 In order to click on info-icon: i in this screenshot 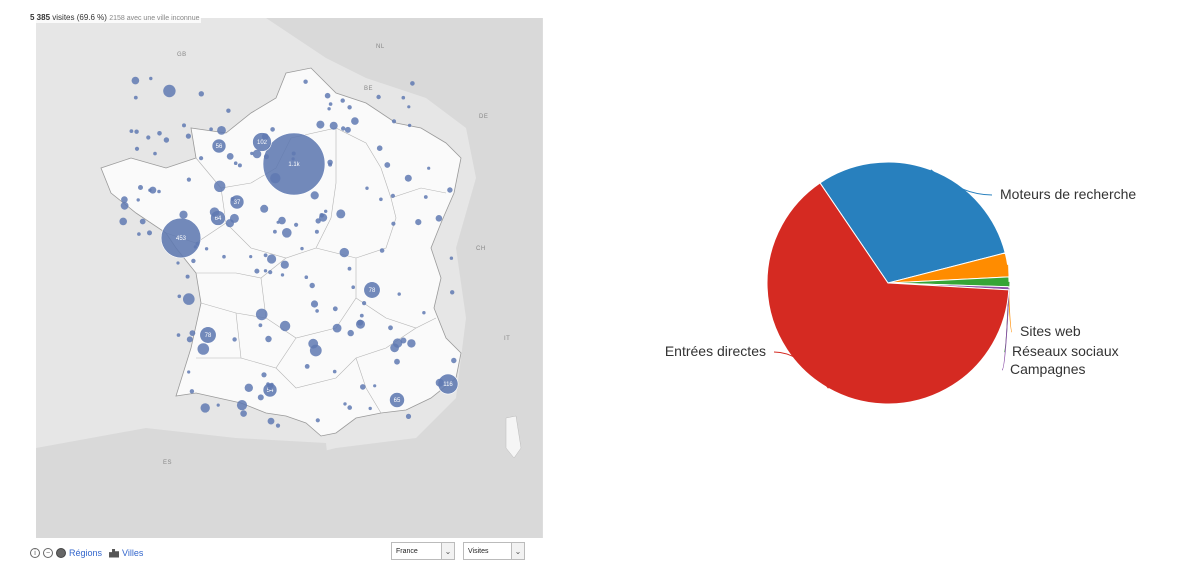, I will do `click(35, 553)`.